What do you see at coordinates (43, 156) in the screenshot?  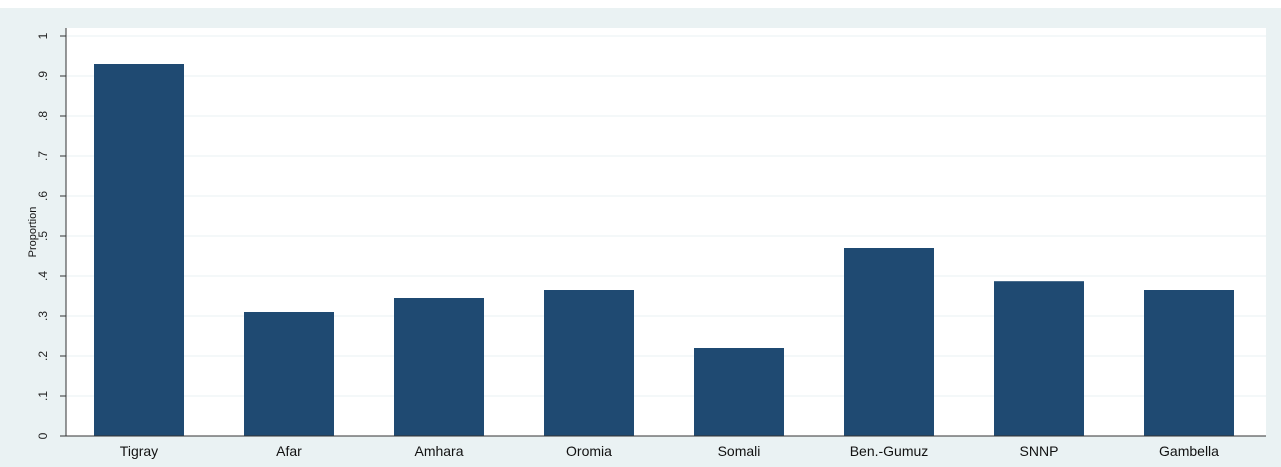 I see `y-tick-label: .7` at bounding box center [43, 156].